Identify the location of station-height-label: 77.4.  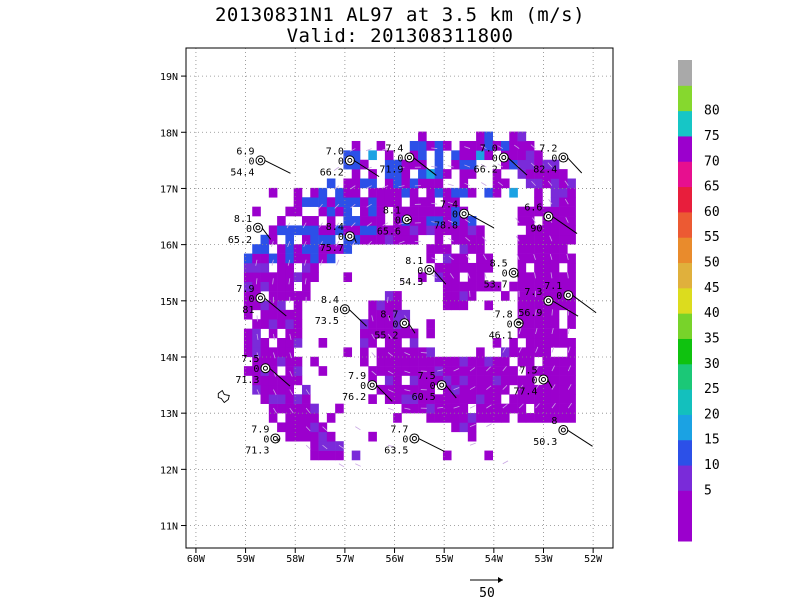
(525, 391).